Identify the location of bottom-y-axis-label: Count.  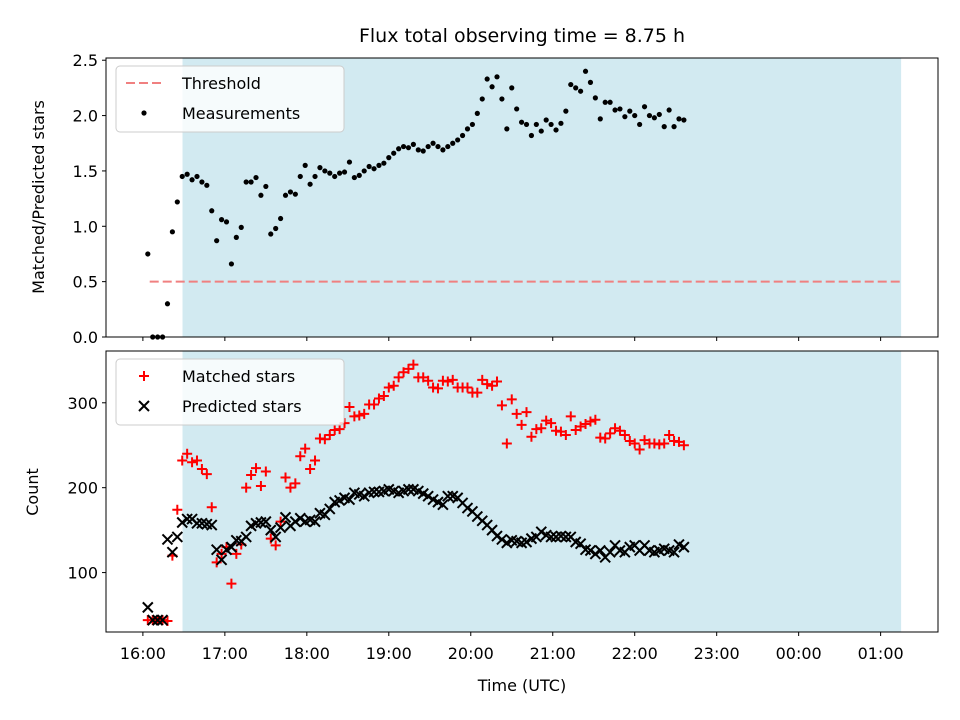
(32, 492).